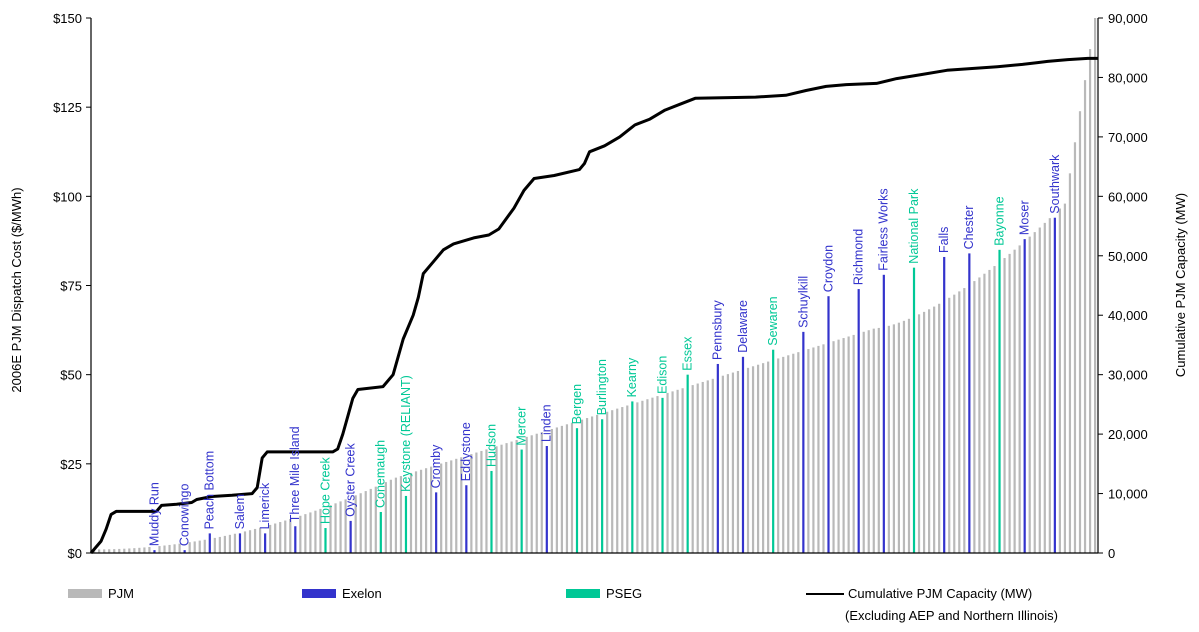  What do you see at coordinates (1128, 434) in the screenshot?
I see `right-tick-label: 20,000` at bounding box center [1128, 434].